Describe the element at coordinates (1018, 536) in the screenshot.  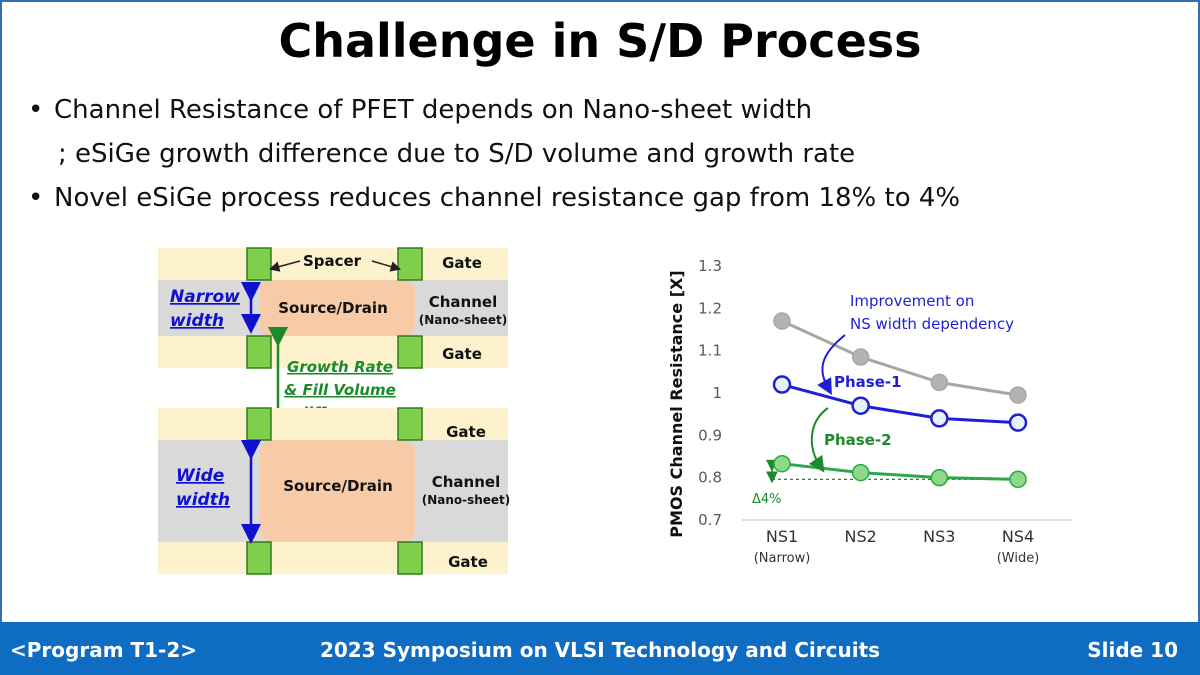
I see `x-tick-label: NS4` at that location.